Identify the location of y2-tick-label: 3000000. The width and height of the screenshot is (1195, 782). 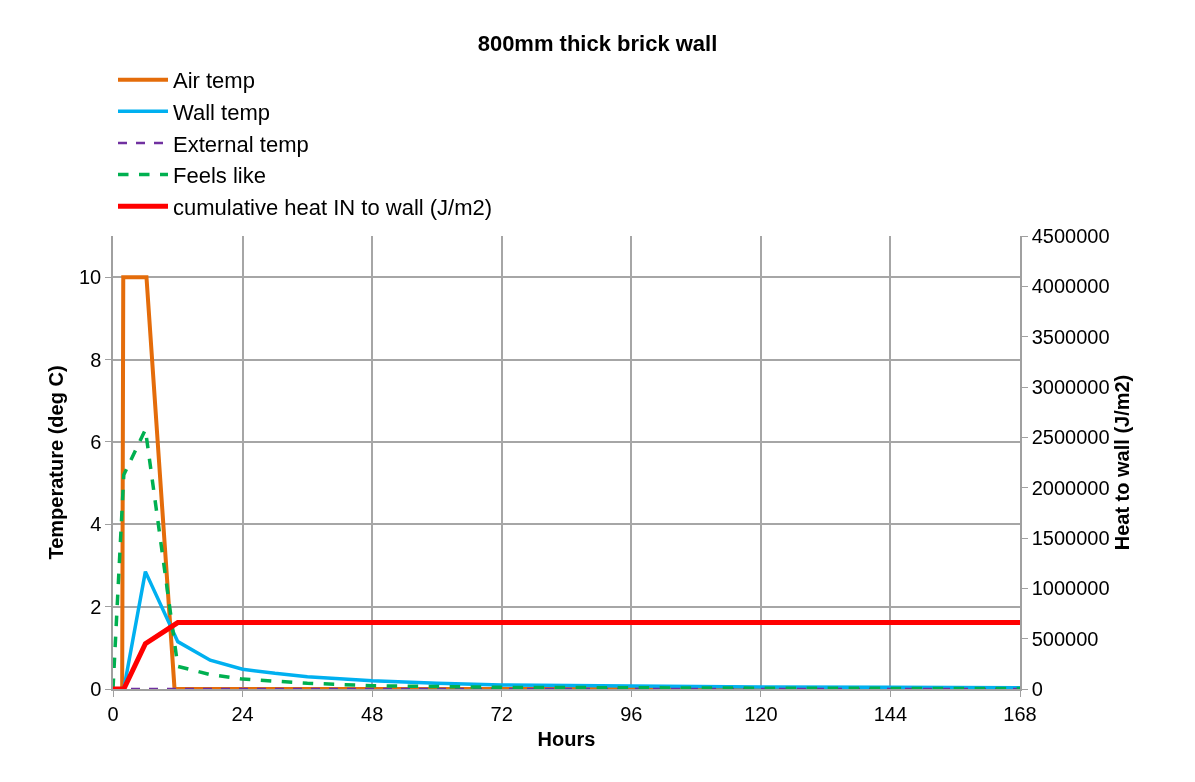
(1070, 387).